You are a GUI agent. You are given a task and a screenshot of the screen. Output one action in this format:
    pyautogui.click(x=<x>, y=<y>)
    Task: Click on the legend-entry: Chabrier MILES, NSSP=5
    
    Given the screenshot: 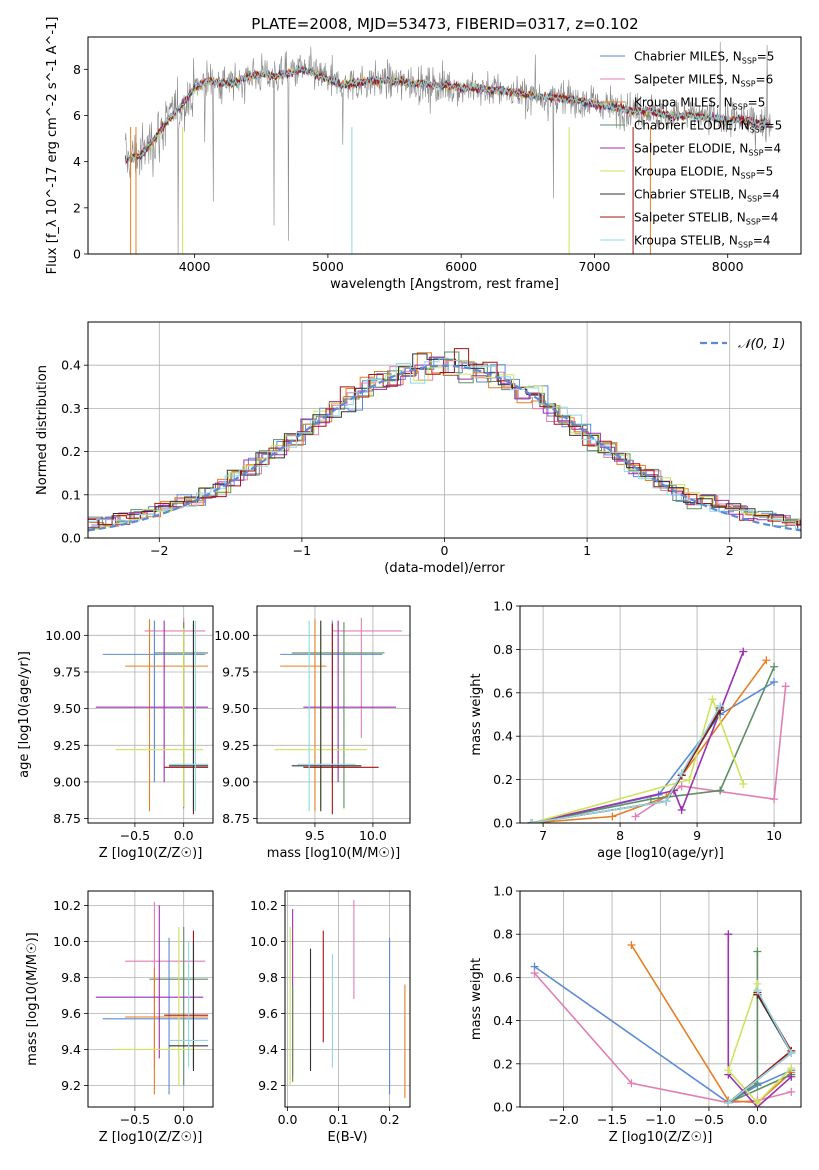 What is the action you would take?
    pyautogui.click(x=704, y=58)
    